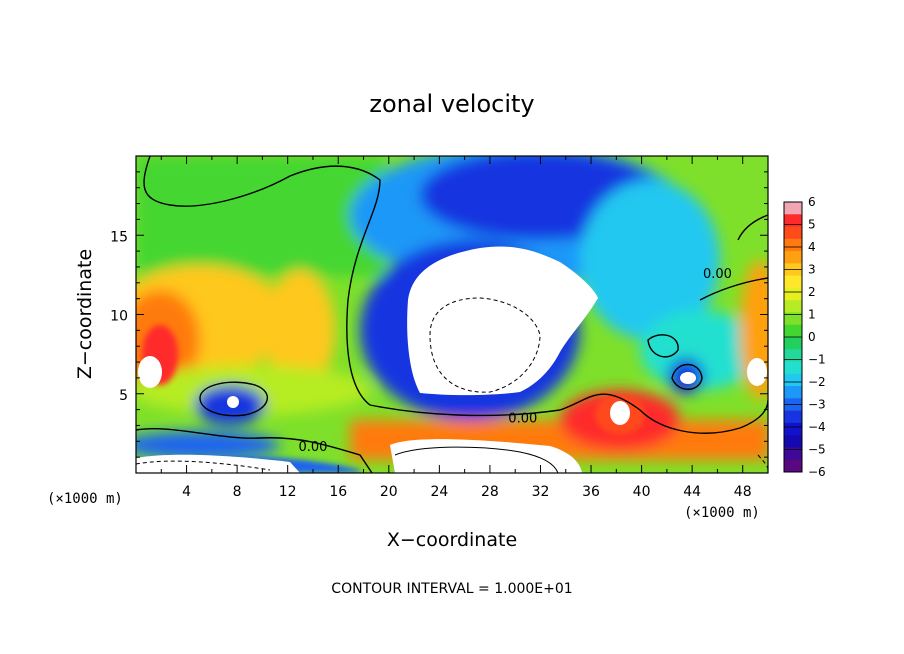 The image size is (904, 654). What do you see at coordinates (812, 270) in the screenshot?
I see `colorbar-tick-label: 3` at bounding box center [812, 270].